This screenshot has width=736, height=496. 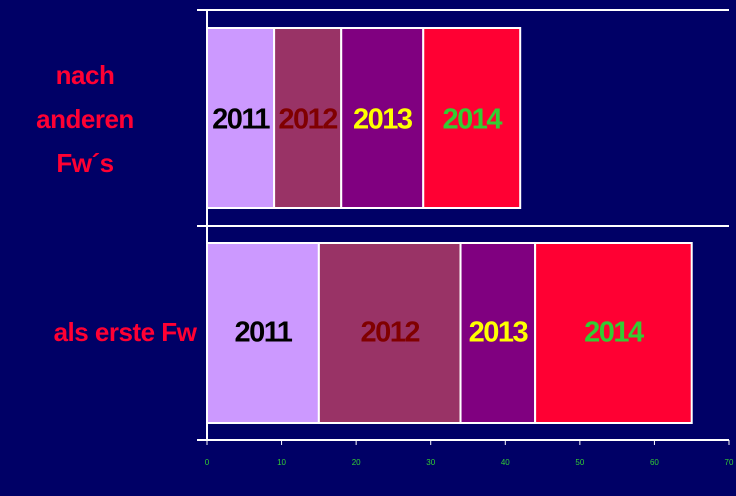 I want to click on x-tick-label: 30, so click(x=430, y=462).